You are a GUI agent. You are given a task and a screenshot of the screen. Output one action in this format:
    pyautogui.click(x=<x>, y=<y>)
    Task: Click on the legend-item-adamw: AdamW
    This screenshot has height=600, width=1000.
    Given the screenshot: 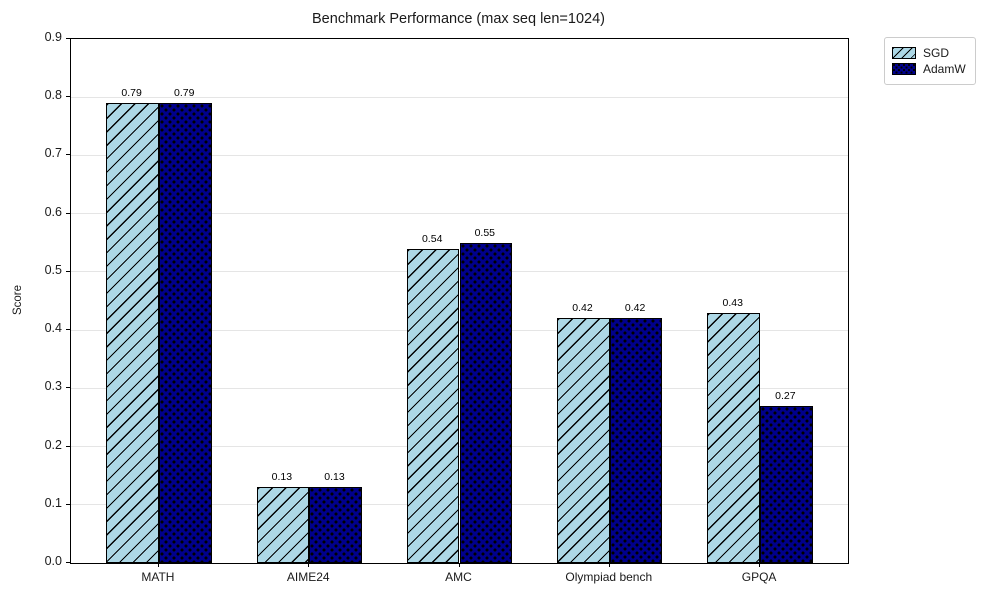 What is the action you would take?
    pyautogui.click(x=929, y=69)
    